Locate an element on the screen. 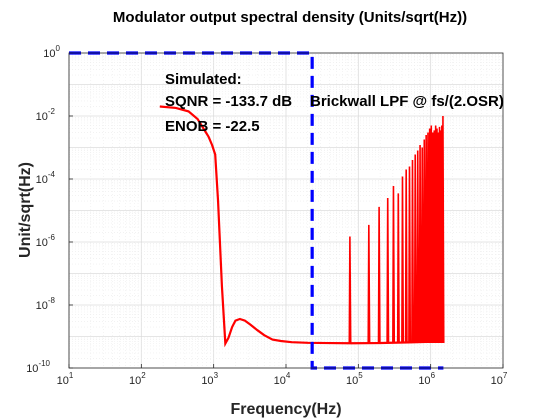 Image resolution: width=560 pixels, height=420 pixels. y-tick-label: 10⁻⁸ is located at coordinates (46, 304).